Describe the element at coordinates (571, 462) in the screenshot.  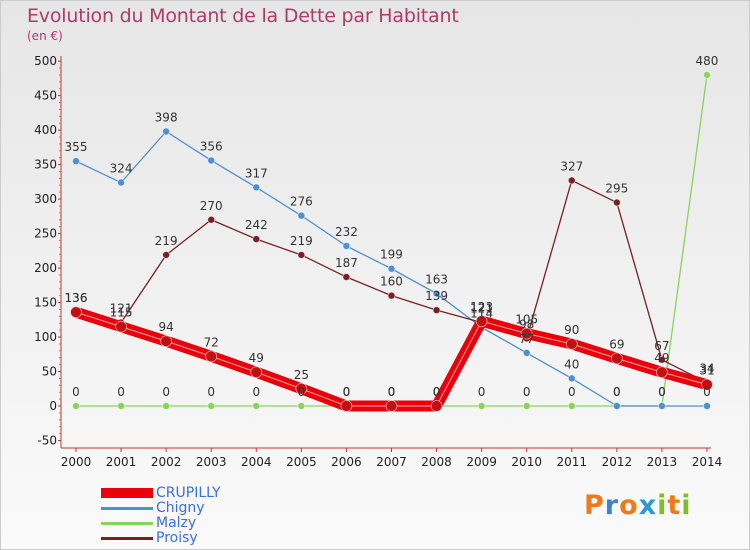
I see `x-tick-label: 2011` at that location.